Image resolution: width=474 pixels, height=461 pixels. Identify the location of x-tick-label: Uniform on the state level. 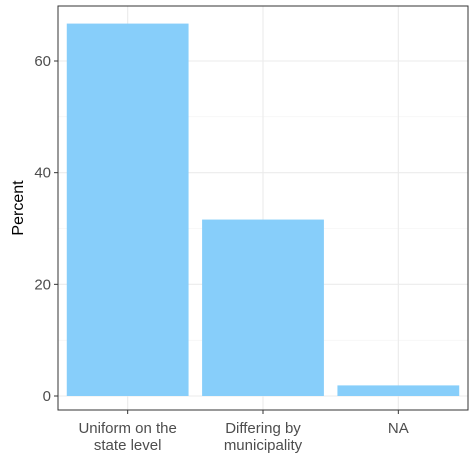
(127, 437).